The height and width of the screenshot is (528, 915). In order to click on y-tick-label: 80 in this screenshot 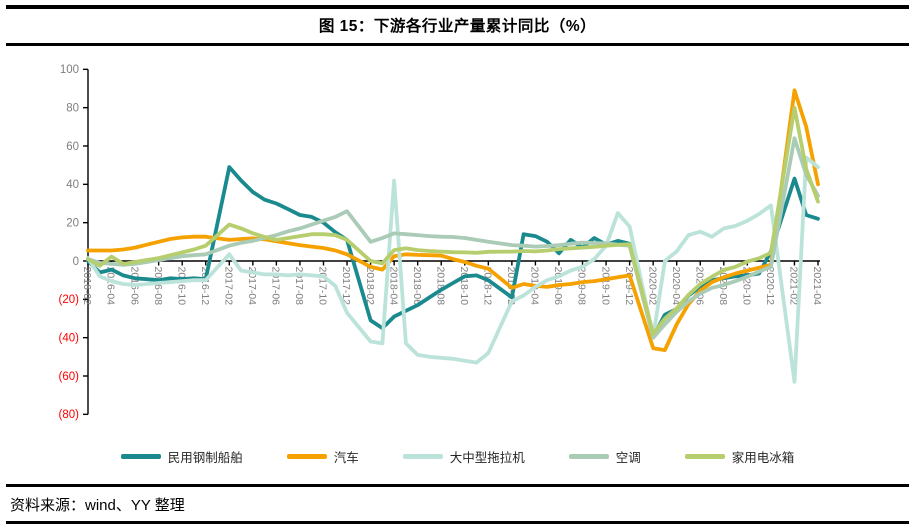, I will do `click(72, 108)`.